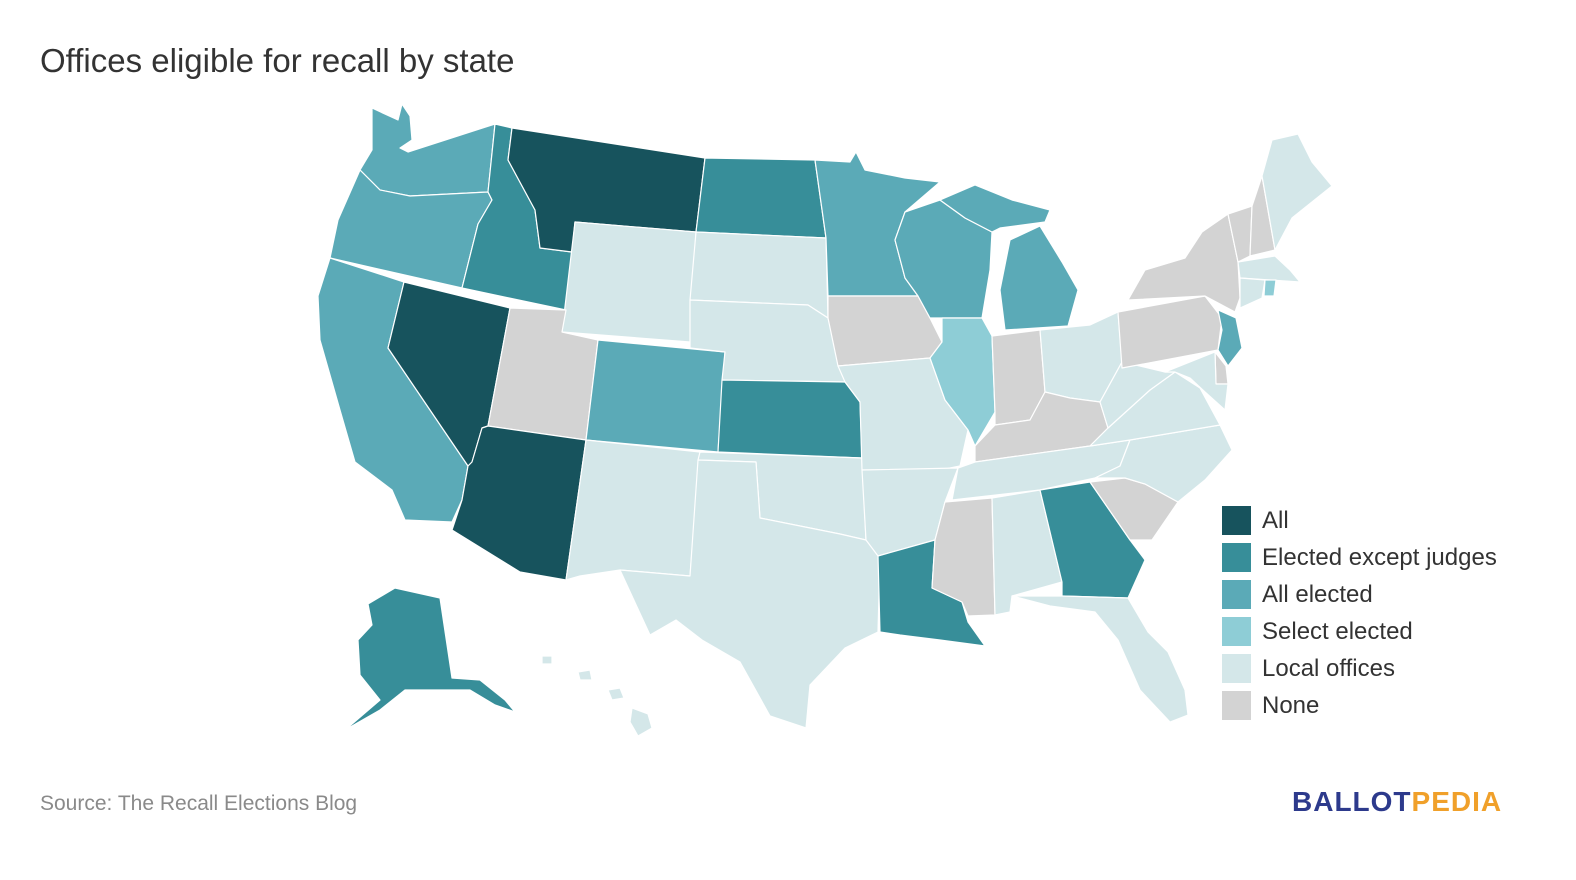 The height and width of the screenshot is (880, 1576). Describe the element at coordinates (616, 694) in the screenshot. I see `state-hi-maui` at that location.